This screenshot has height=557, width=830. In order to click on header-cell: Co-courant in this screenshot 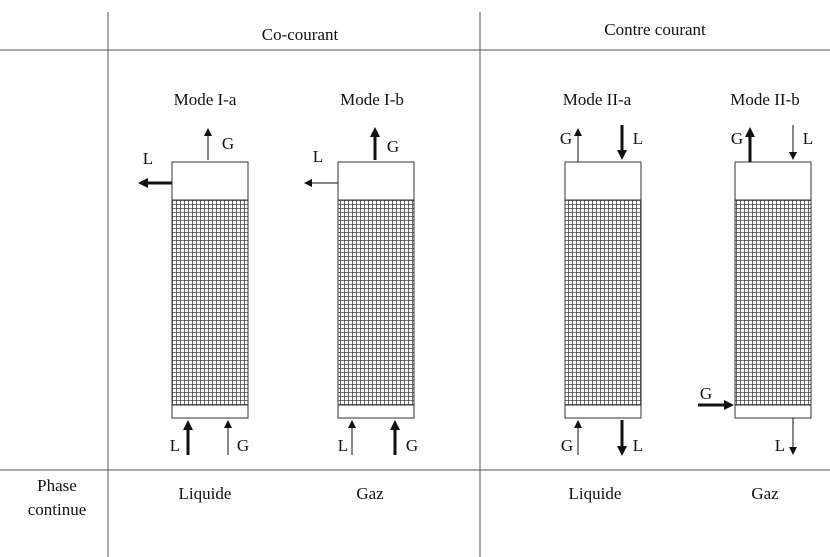, I will do `click(300, 34)`.